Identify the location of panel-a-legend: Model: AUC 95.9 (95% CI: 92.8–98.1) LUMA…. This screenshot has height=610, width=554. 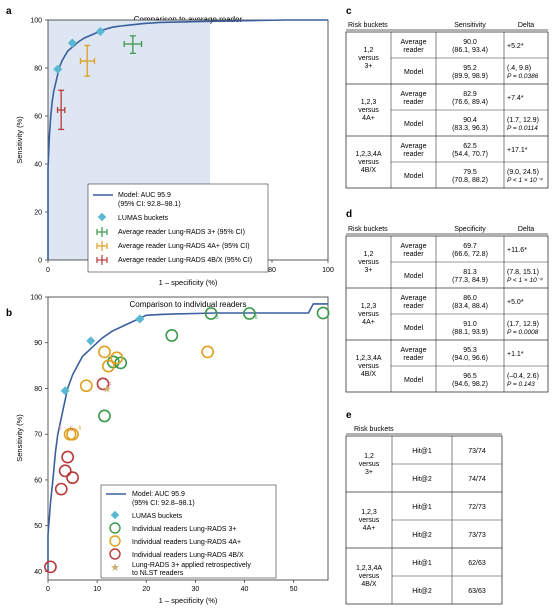
(178, 228).